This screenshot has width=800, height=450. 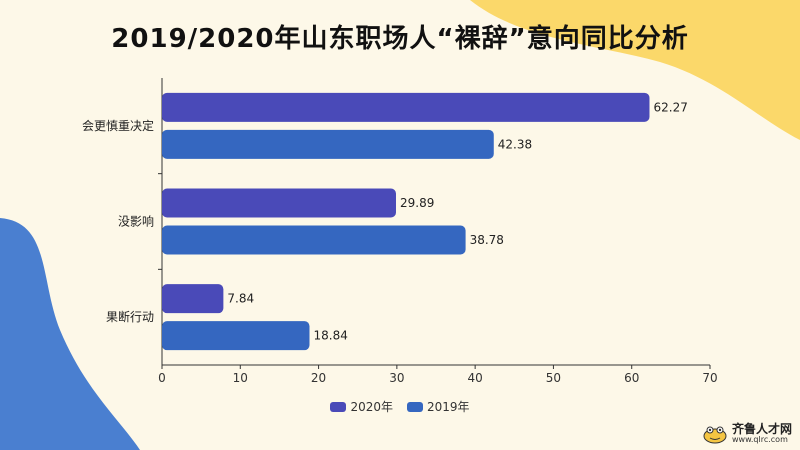 I want to click on x-tick-label: 10, so click(x=240, y=378).